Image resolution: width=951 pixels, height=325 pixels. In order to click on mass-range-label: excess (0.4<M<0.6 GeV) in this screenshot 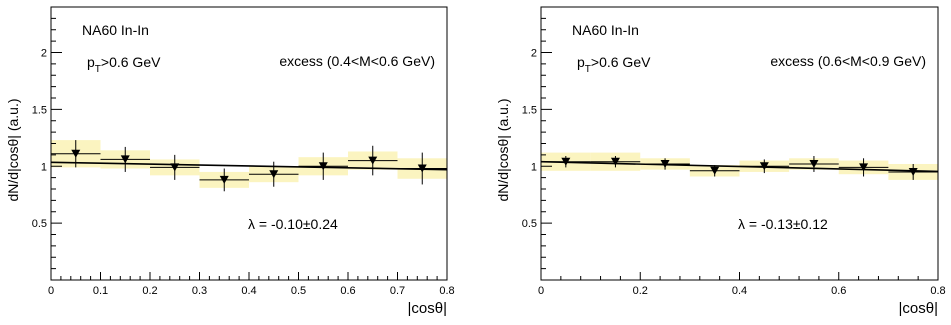, I will do `click(357, 61)`.